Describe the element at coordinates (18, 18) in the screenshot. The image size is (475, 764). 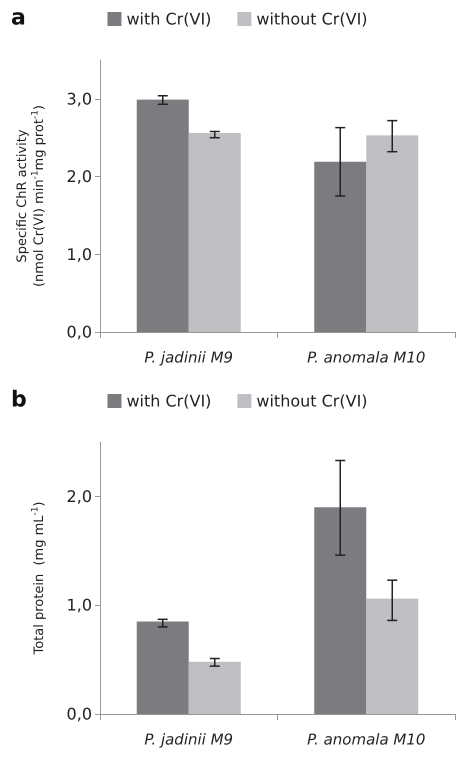
I see `chart-title: a` at that location.